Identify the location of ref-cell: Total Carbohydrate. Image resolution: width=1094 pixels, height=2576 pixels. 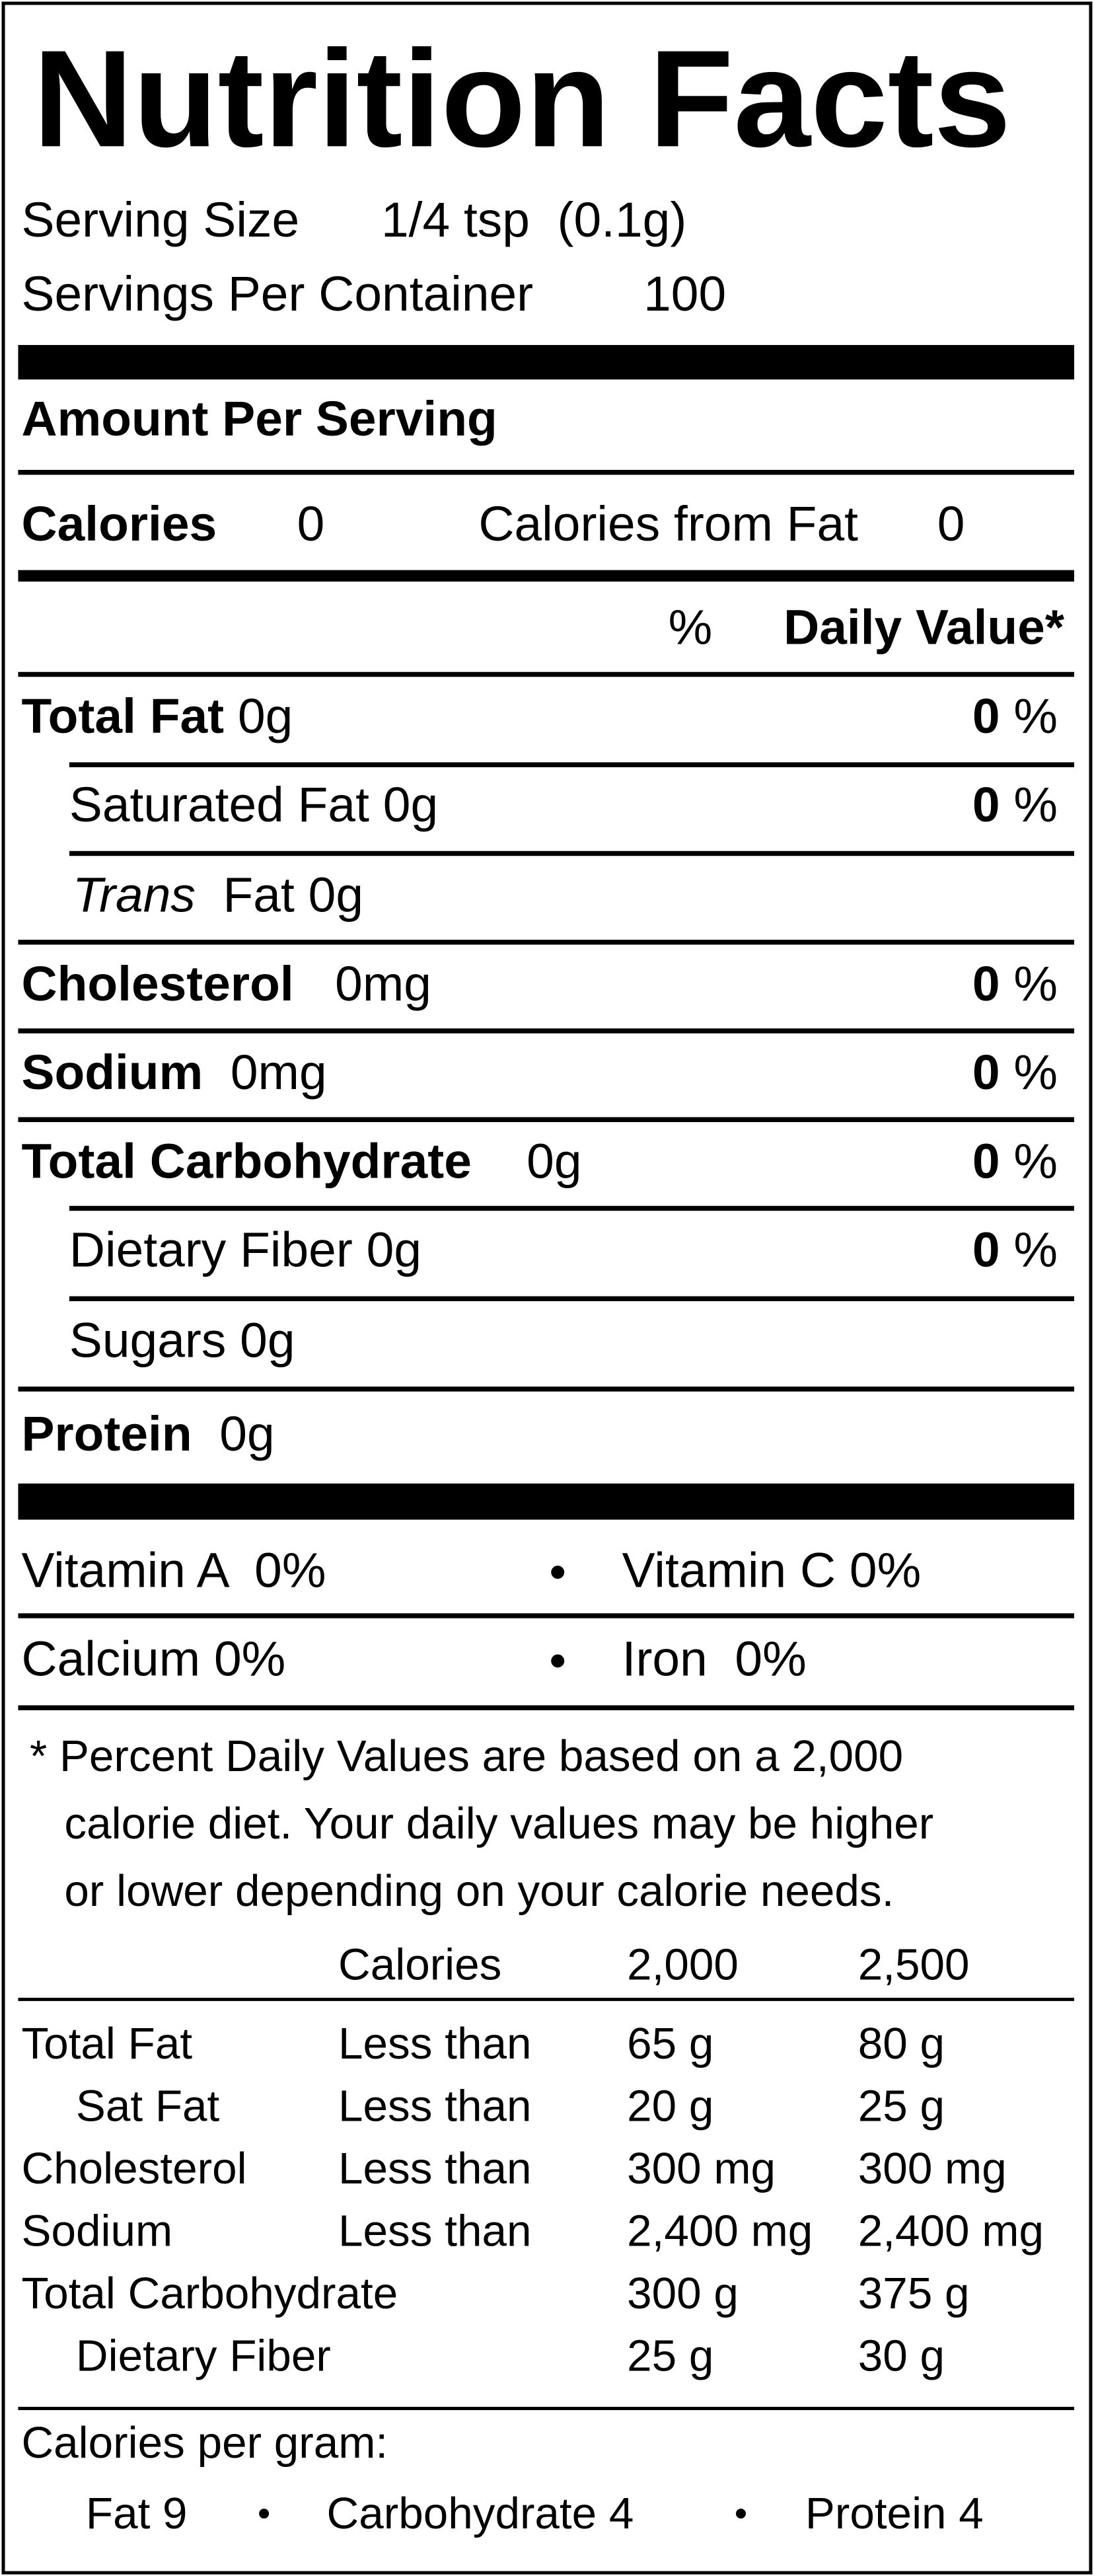
(210, 2294).